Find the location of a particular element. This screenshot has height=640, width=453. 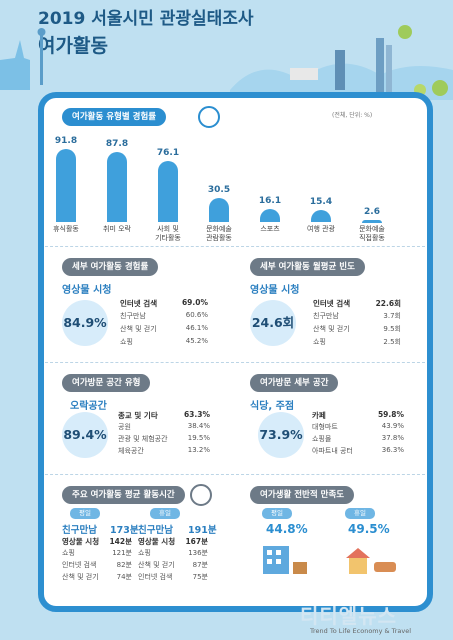

bar-category-label: 문화예술 직접활동 is located at coordinates (372, 234).